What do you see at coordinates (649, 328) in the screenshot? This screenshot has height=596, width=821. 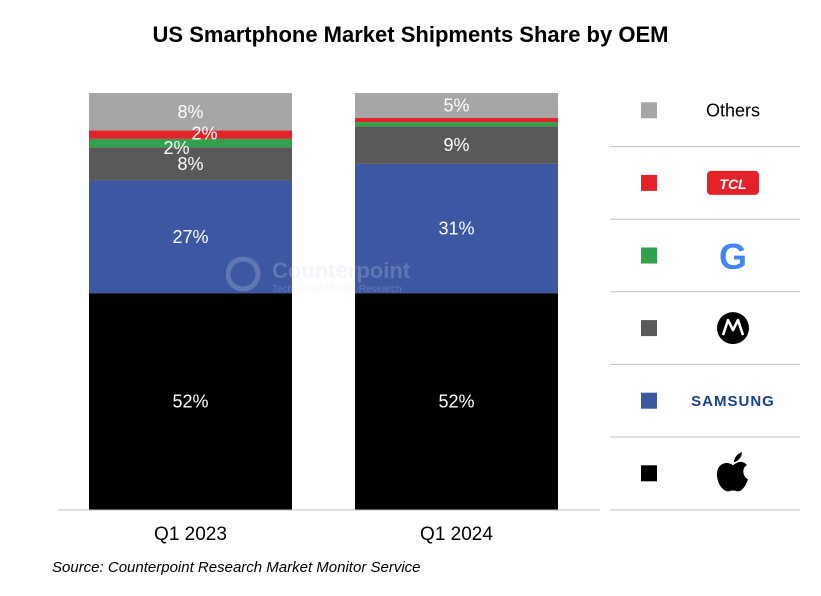 I see `legend-swatch-motorola` at bounding box center [649, 328].